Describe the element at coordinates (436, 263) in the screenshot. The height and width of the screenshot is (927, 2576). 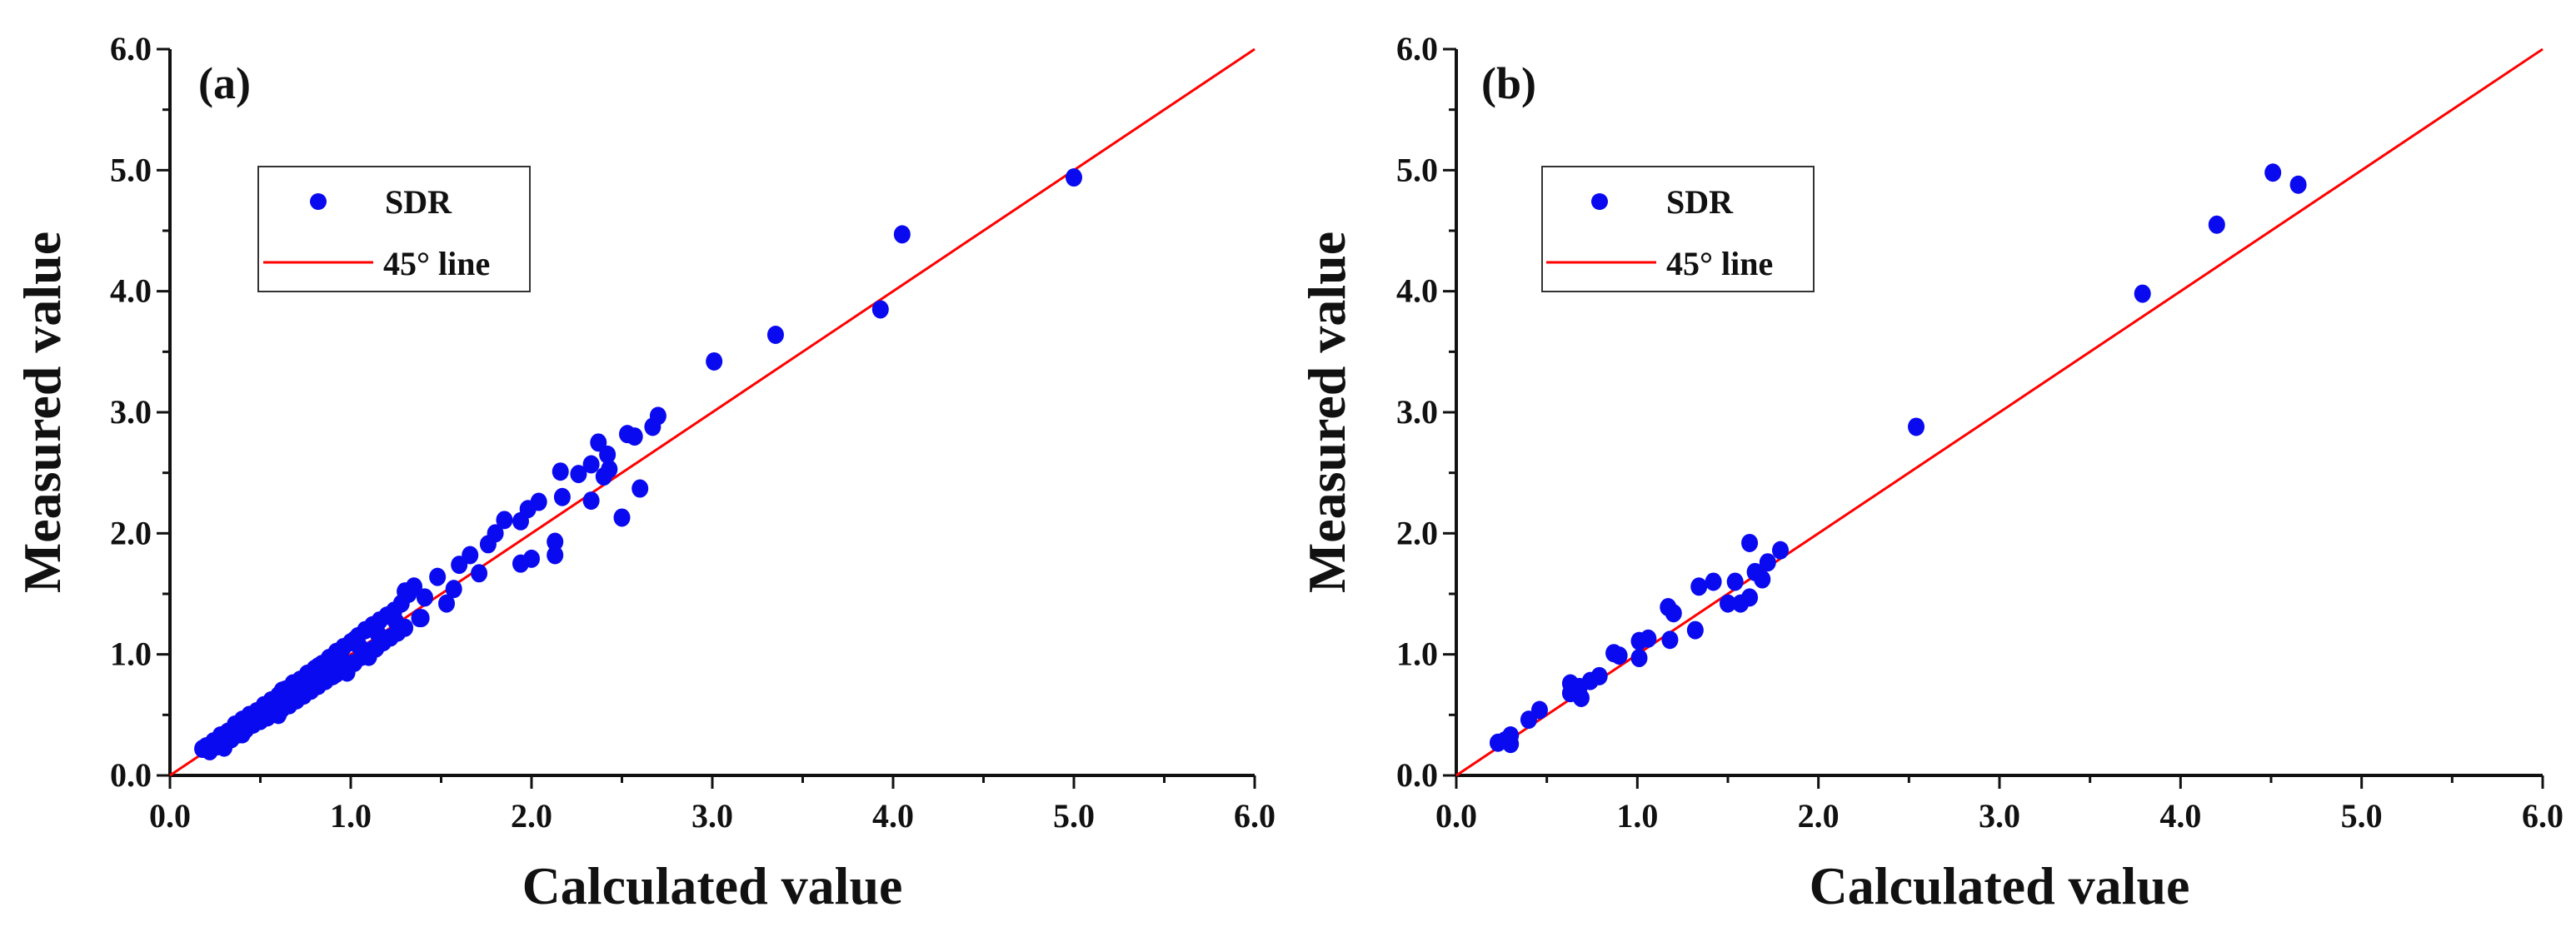
I see `legend-label-45-line: 45° line` at that location.